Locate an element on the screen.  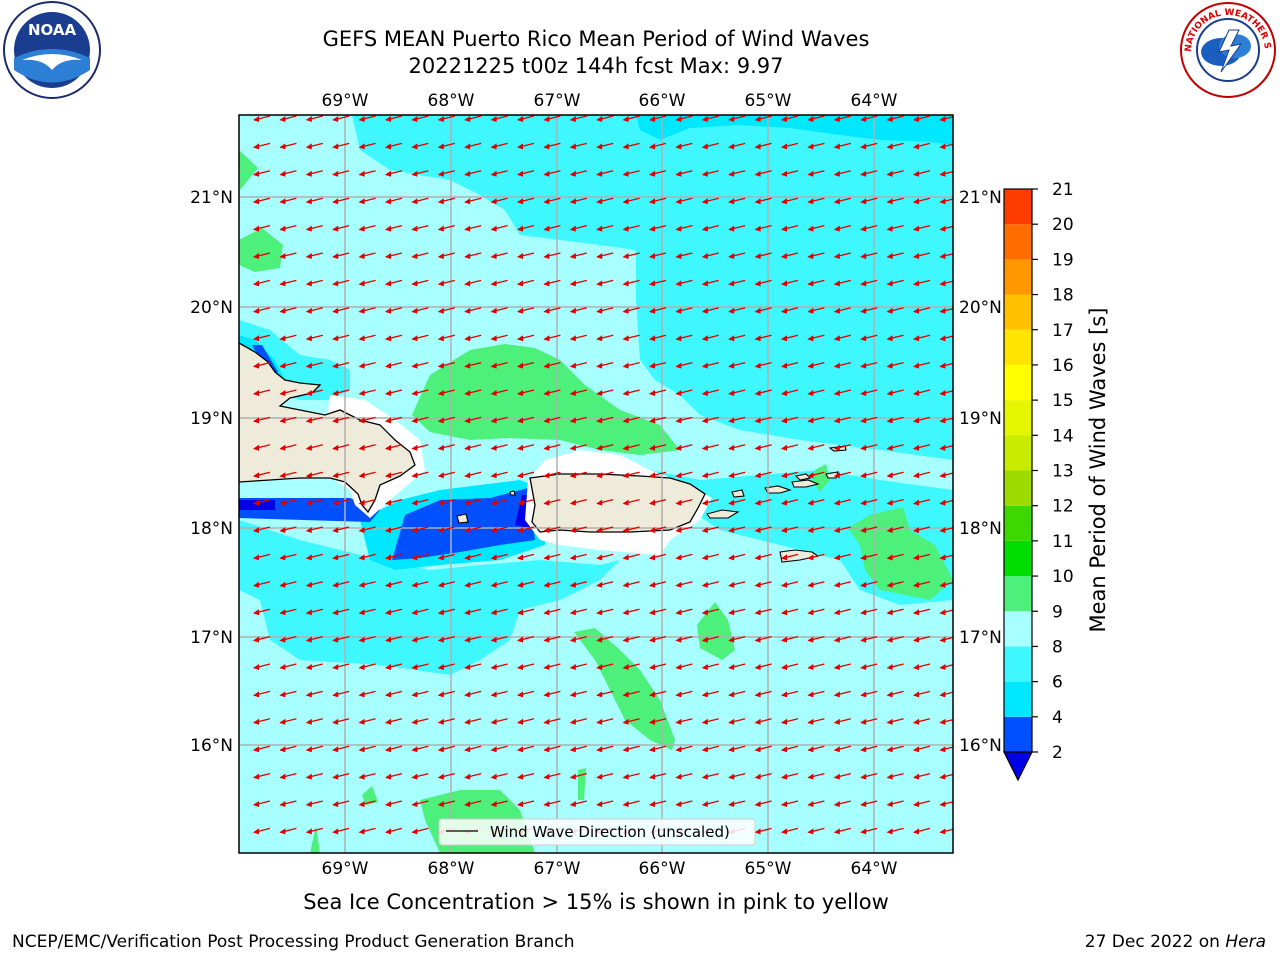
colorbar-tick-label: 21 is located at coordinates (1063, 190).